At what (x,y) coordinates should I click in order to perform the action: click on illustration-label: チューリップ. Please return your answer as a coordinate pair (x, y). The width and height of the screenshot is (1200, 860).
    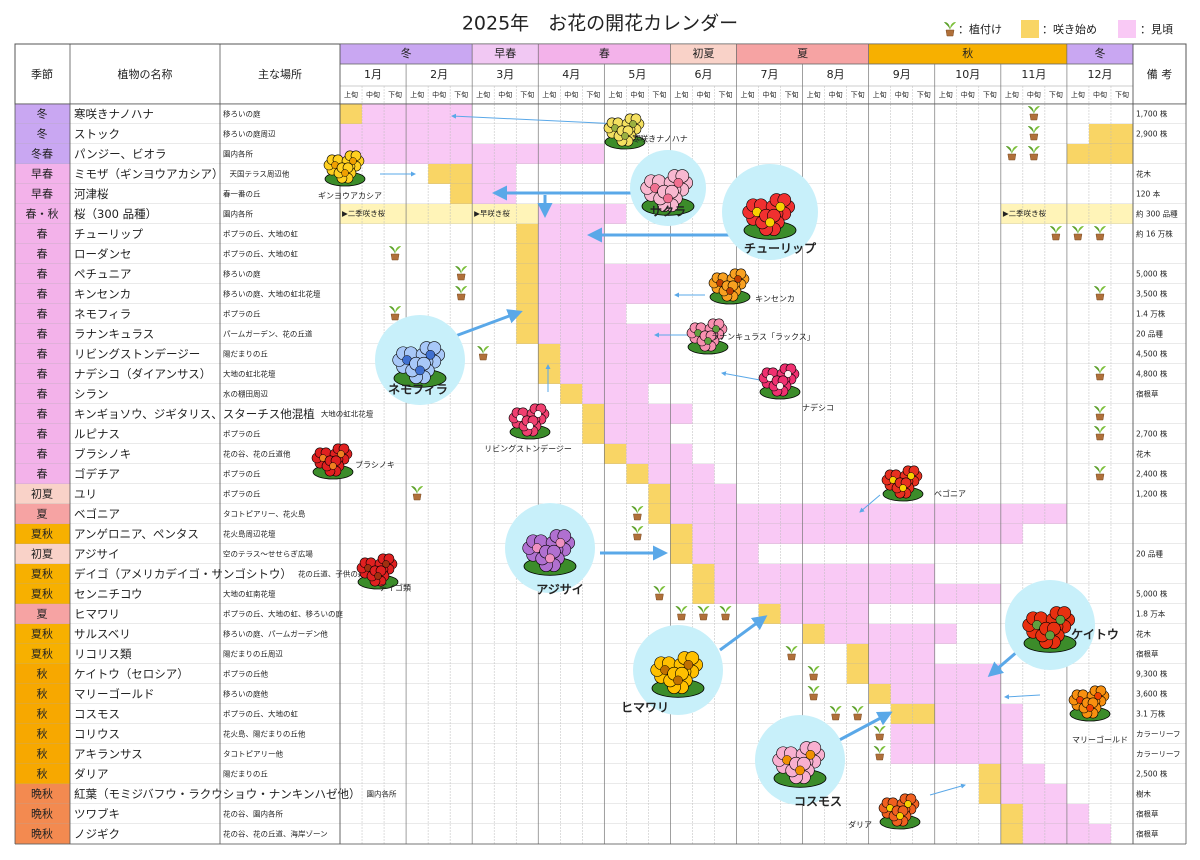
    Looking at the image, I should click on (780, 248).